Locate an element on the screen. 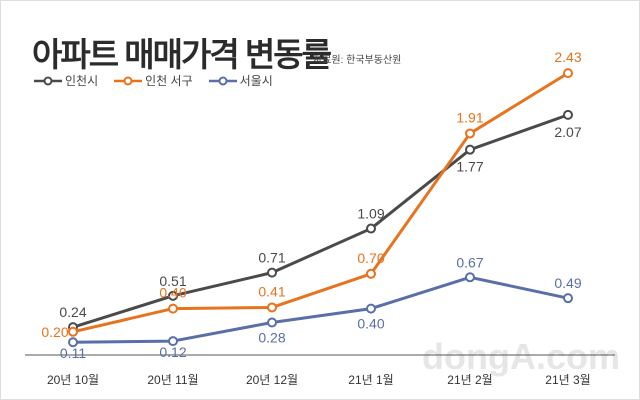 The height and width of the screenshot is (400, 640). x-tick-label: 21년 3월 is located at coordinates (567, 380).